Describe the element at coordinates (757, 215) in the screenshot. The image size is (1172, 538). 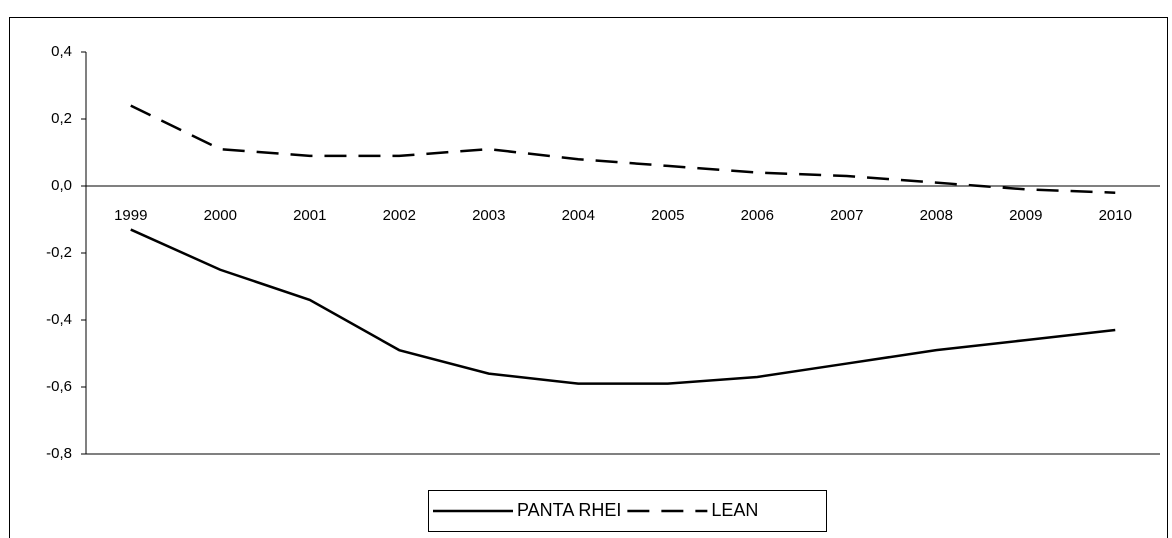
I see `x-tick-label: 2006` at that location.